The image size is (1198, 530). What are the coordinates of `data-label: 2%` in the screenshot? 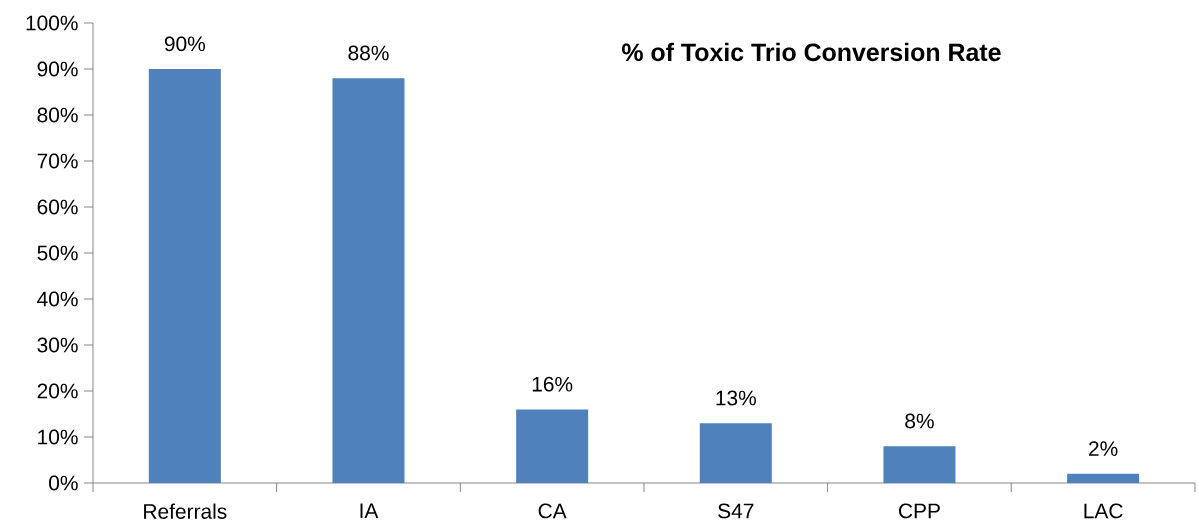 It's located at (1103, 448).